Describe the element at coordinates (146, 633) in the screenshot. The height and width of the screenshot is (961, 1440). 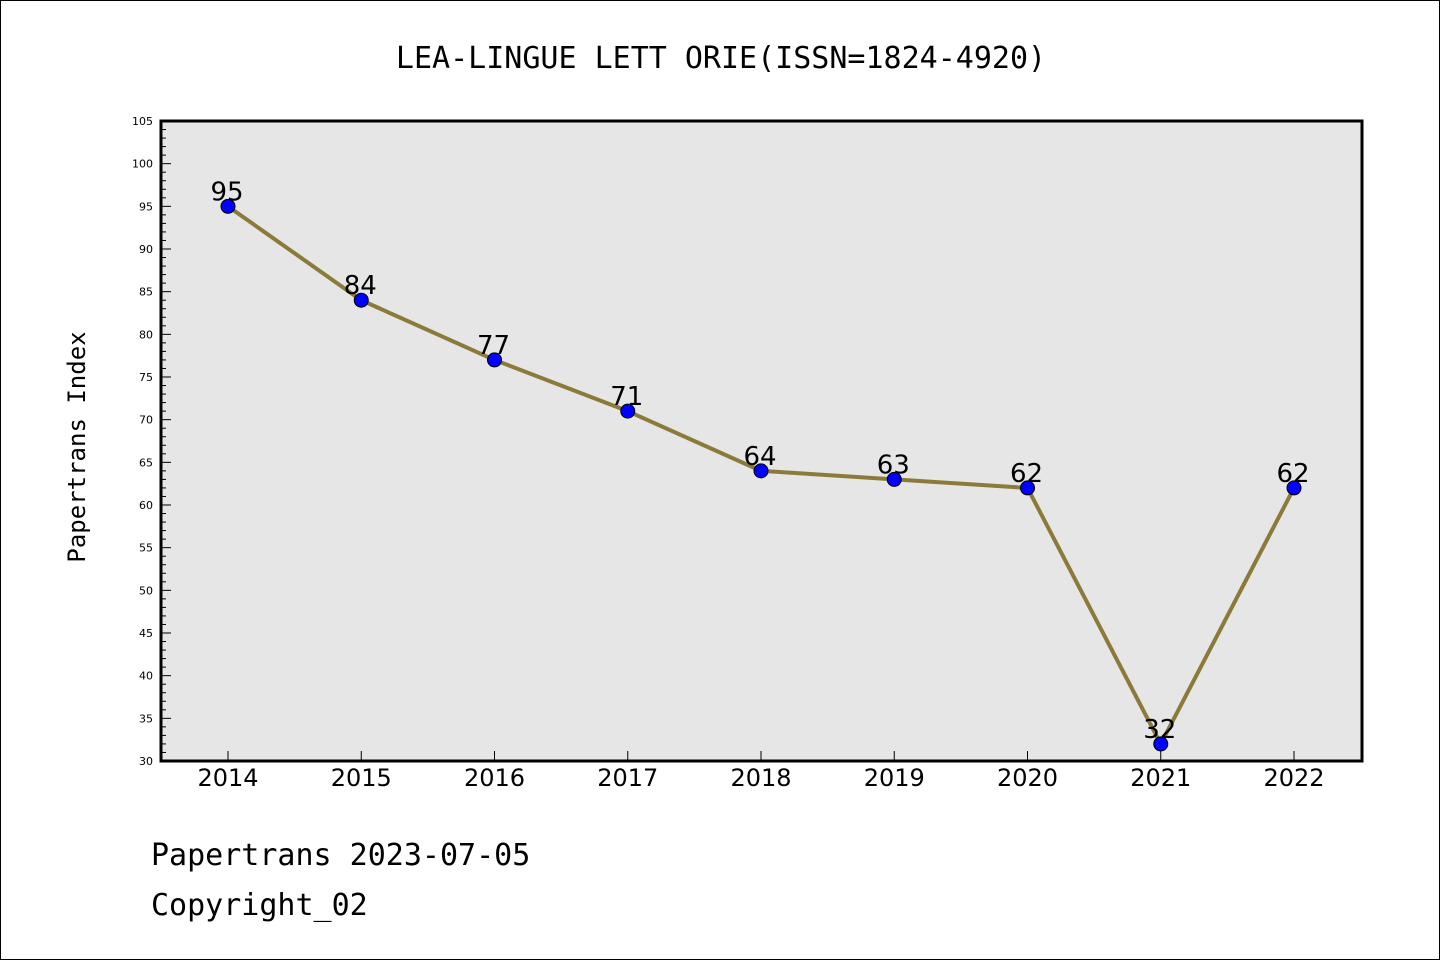
I see `y-tick-label: 45` at that location.